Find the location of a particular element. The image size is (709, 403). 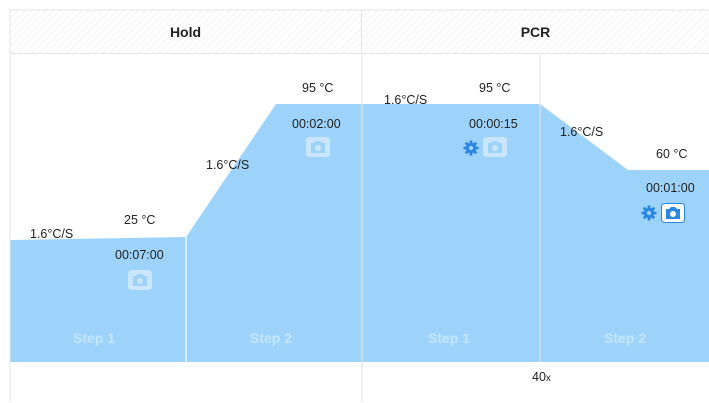

step-label-hold-step1: Step 1 is located at coordinates (94, 338).